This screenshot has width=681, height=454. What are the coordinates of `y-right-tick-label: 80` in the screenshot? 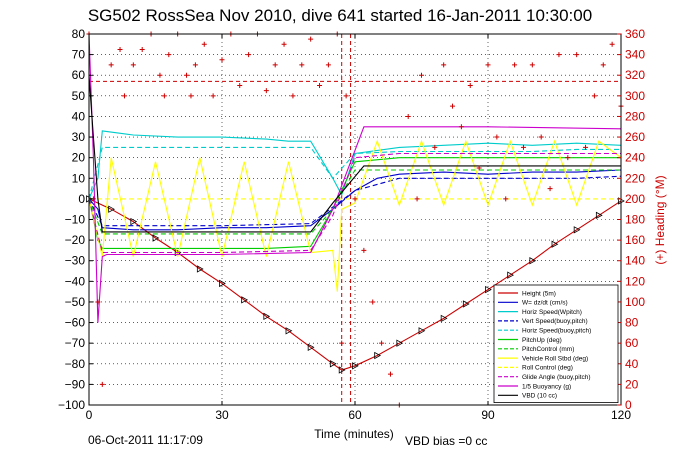 It's located at (632, 323).